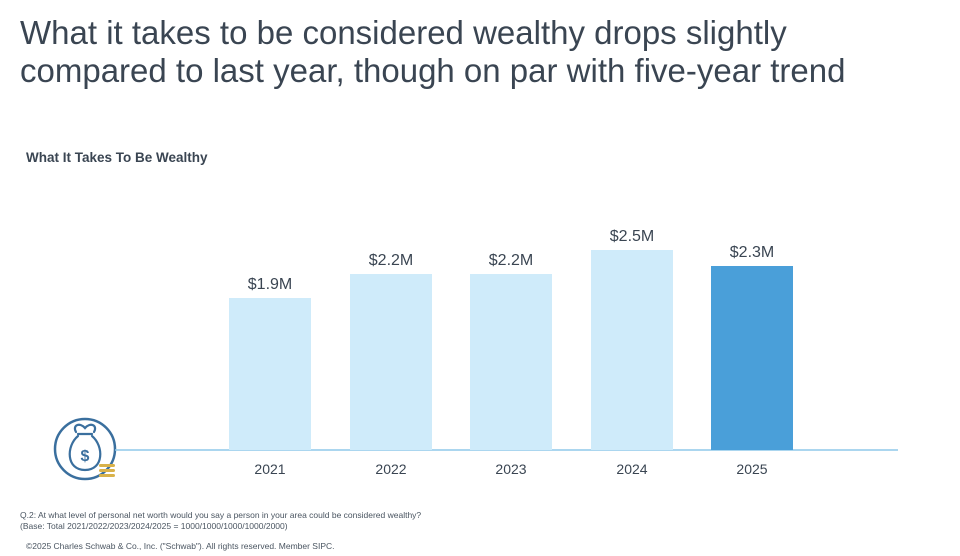  I want to click on bar-2024, so click(632, 350).